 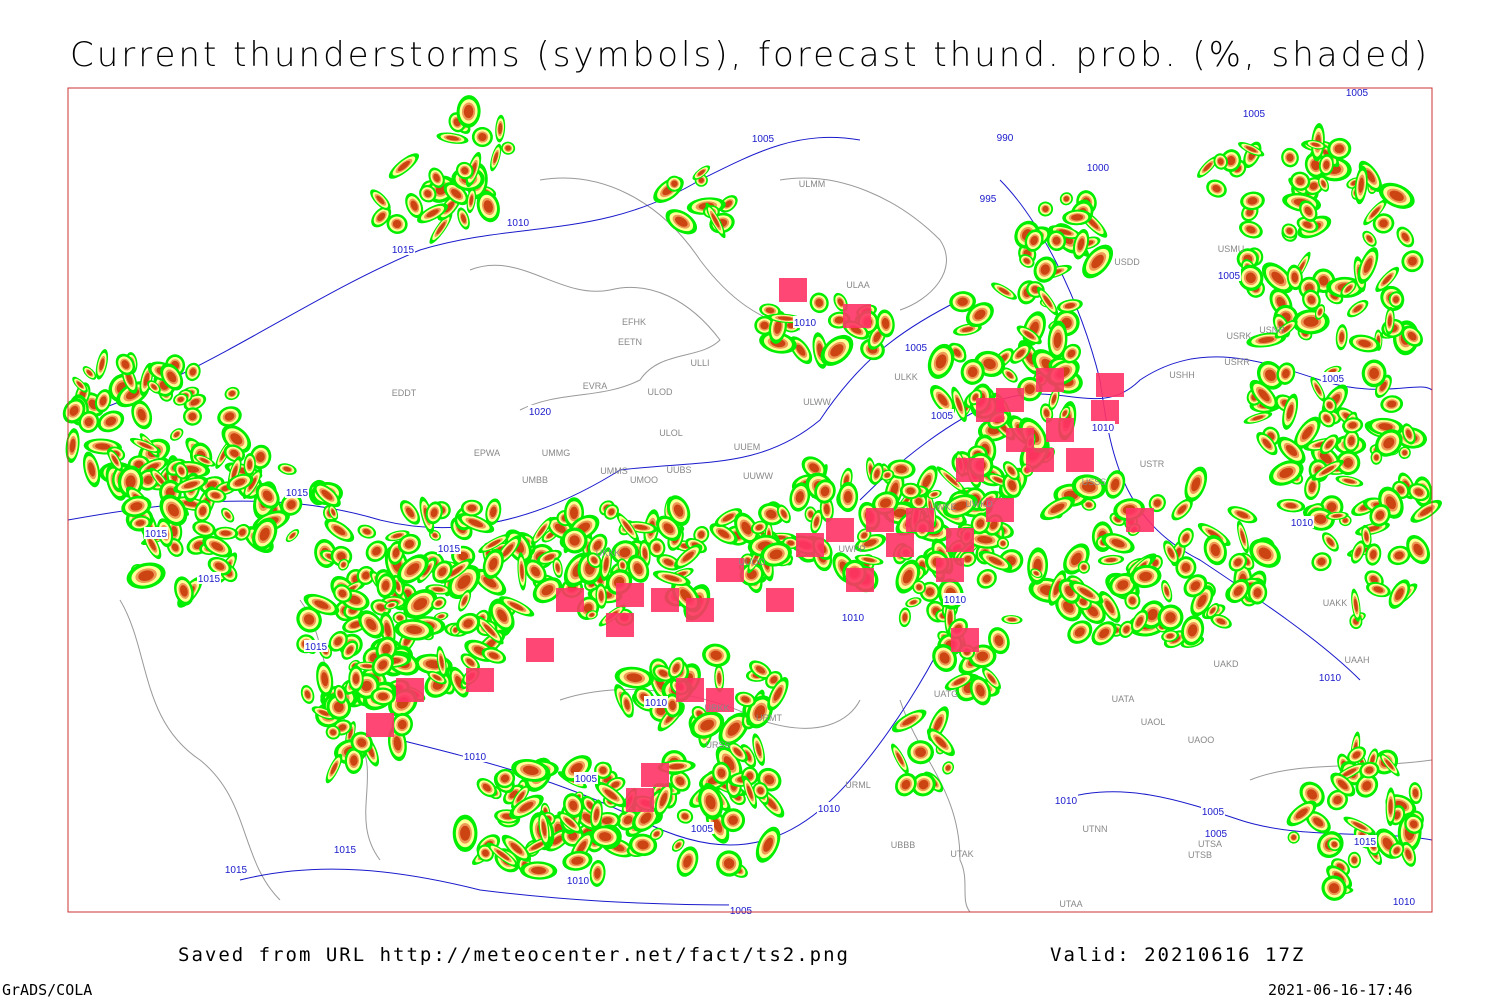 What do you see at coordinates (614, 471) in the screenshot?
I see `station-label: UMMS` at bounding box center [614, 471].